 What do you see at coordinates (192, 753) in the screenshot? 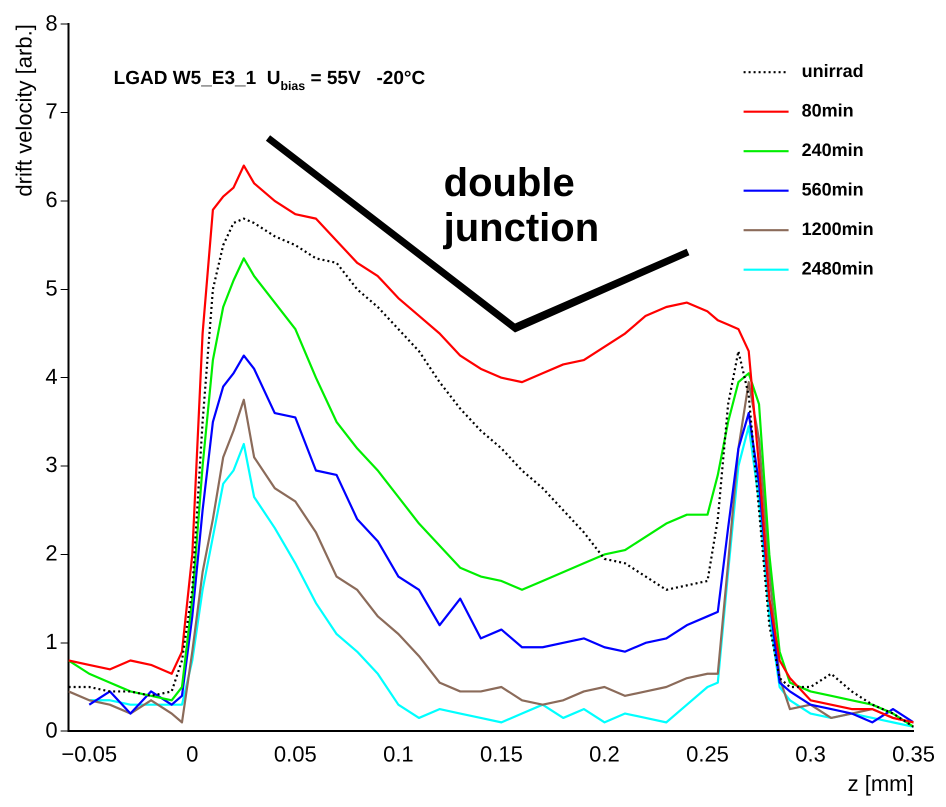
I see `x-tick-label: 0` at bounding box center [192, 753].